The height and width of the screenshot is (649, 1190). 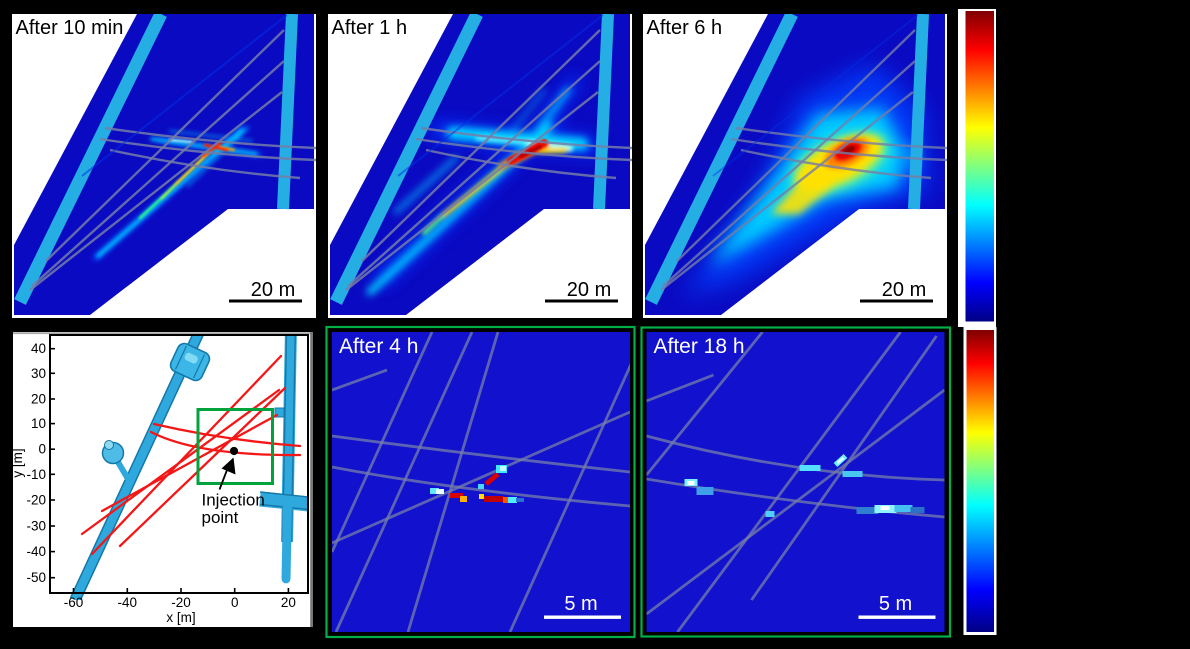 I want to click on svg-text: -50, so click(x=36, y=577).